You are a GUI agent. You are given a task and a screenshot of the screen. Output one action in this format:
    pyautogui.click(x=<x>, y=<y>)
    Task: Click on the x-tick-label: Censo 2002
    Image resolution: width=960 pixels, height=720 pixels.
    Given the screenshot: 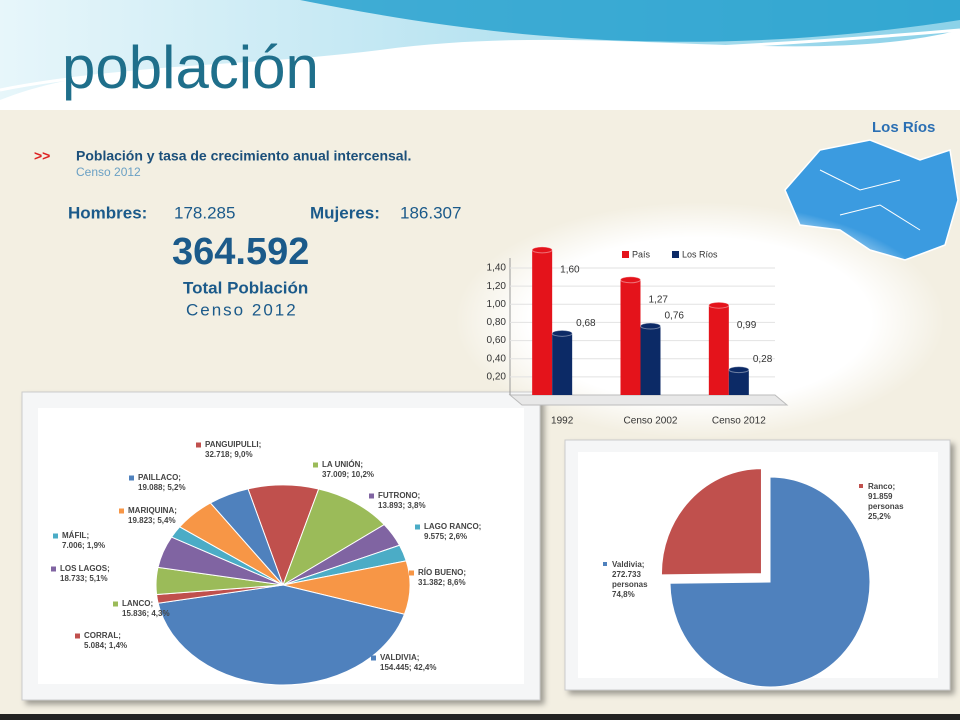 What is the action you would take?
    pyautogui.click(x=651, y=421)
    